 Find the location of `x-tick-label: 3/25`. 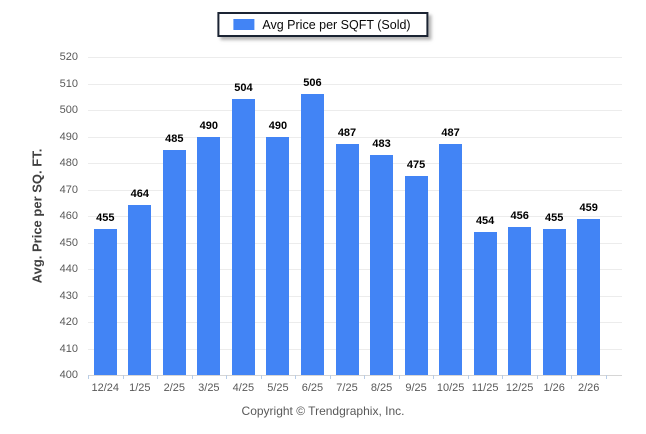

x-tick-label: 3/25 is located at coordinates (209, 388).